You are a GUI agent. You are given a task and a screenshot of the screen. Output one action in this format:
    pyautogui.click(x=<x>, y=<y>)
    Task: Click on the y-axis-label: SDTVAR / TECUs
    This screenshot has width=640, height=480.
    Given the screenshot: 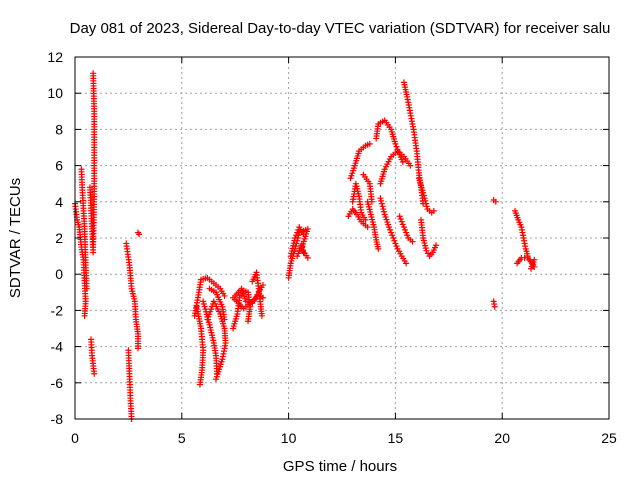 What is the action you would take?
    pyautogui.click(x=15, y=238)
    